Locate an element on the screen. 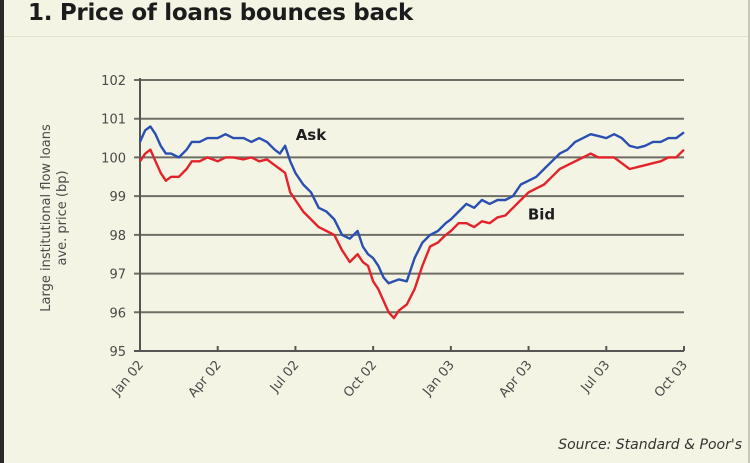 The width and height of the screenshot is (750, 463). right-border is located at coordinates (749, 231).